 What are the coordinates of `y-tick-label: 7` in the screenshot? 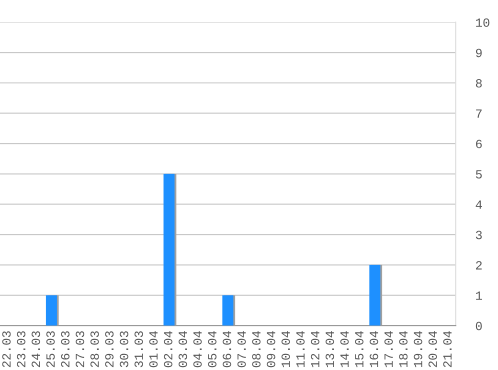 It's located at (479, 114).